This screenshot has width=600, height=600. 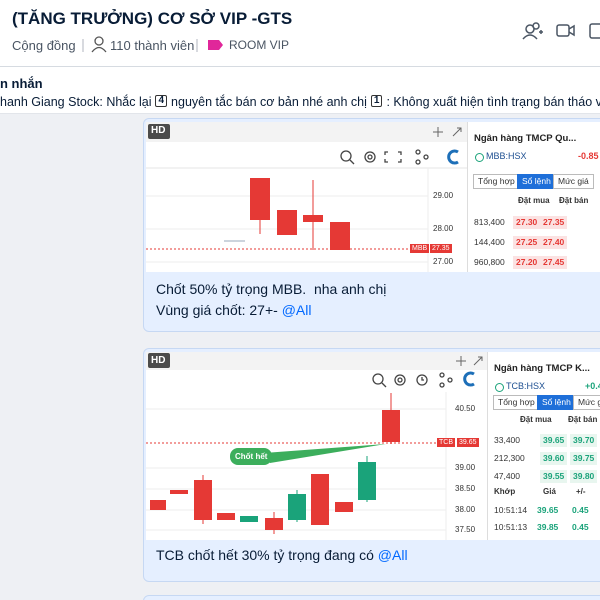 What do you see at coordinates (548, 527) in the screenshot?
I see `trade-price: 39.85` at bounding box center [548, 527].